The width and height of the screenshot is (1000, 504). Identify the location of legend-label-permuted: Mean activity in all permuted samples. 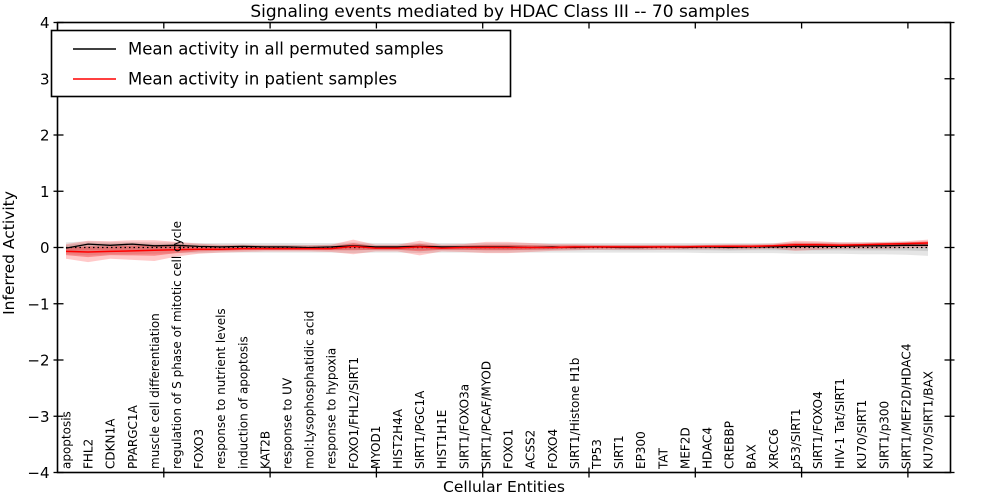
(286, 49).